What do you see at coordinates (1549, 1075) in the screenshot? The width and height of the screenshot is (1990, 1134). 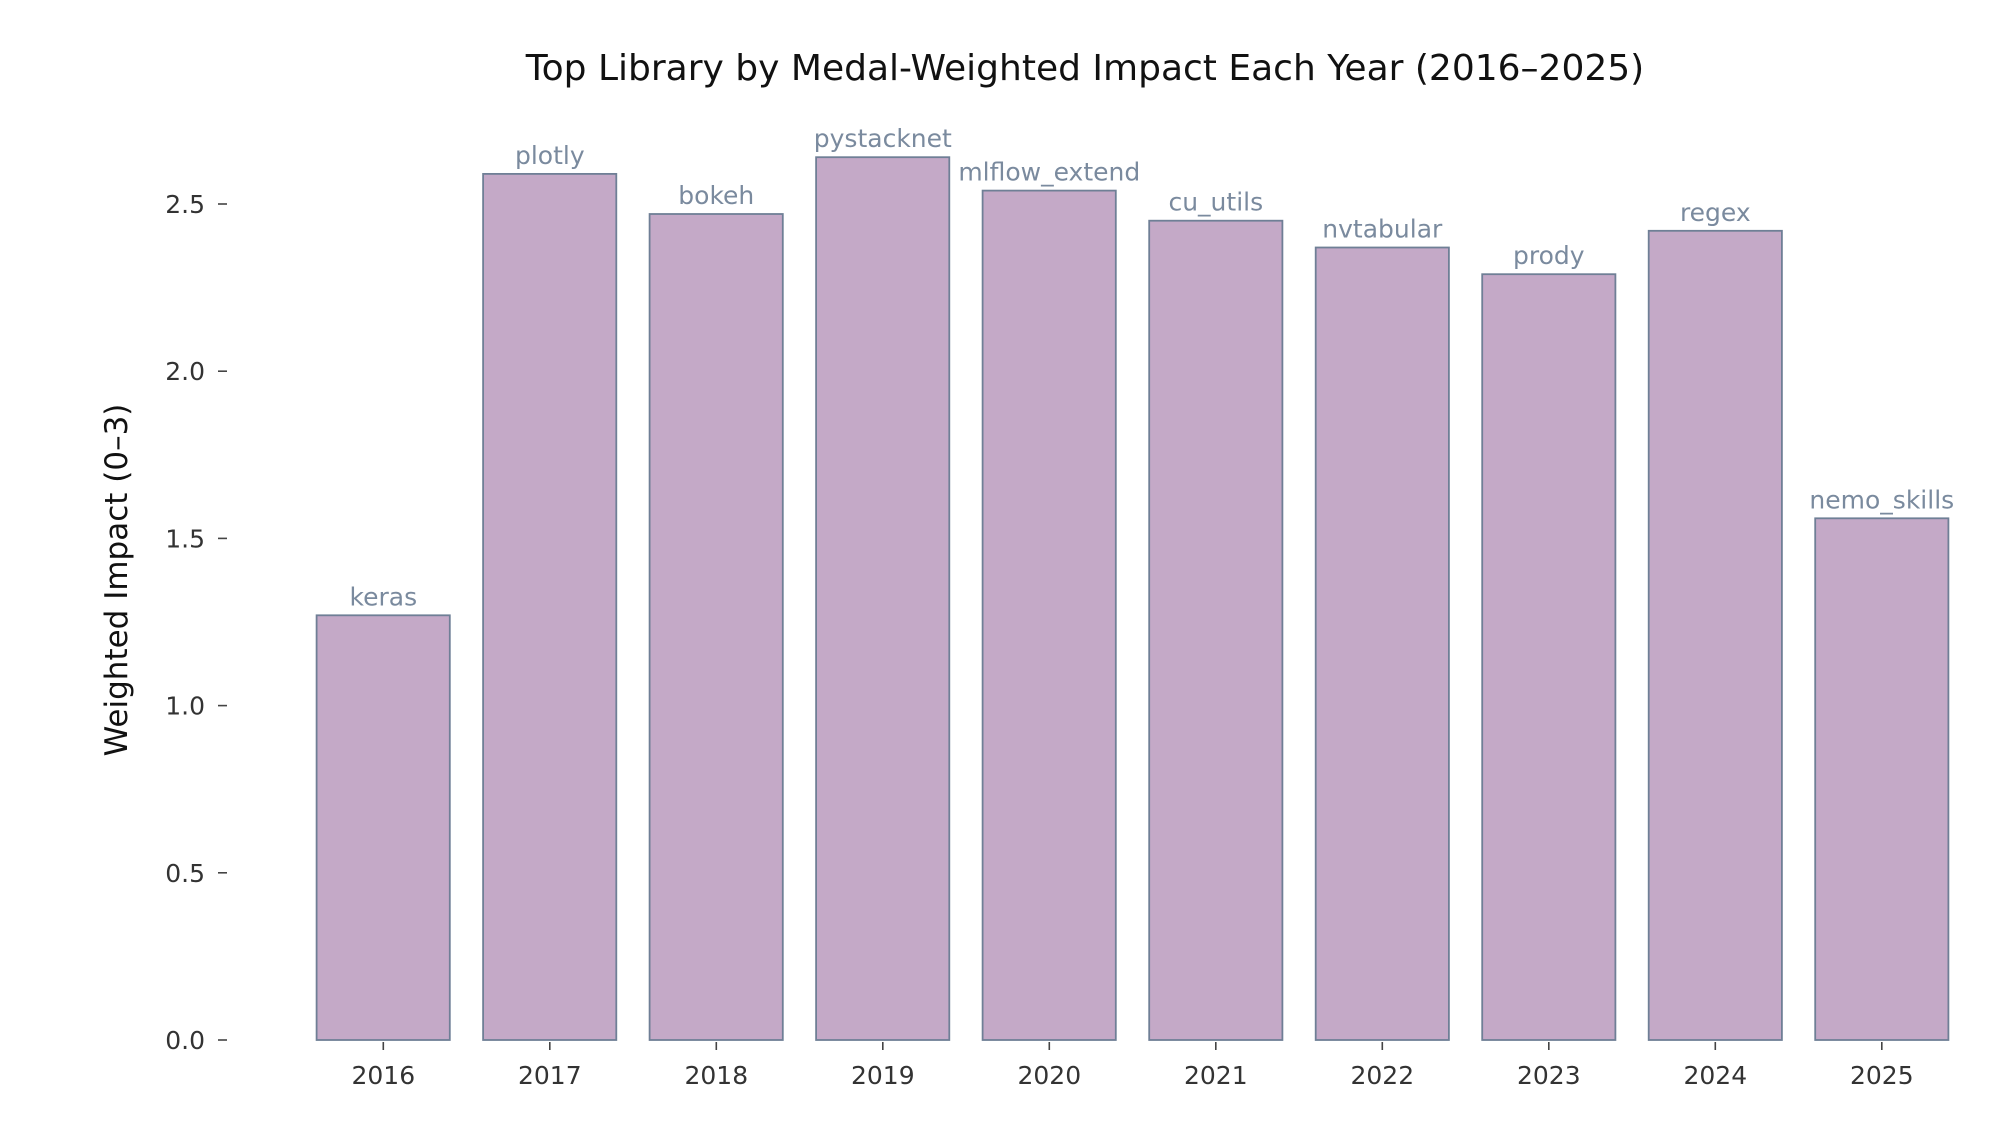 I see `x-tick-label-2023: 2023` at bounding box center [1549, 1075].